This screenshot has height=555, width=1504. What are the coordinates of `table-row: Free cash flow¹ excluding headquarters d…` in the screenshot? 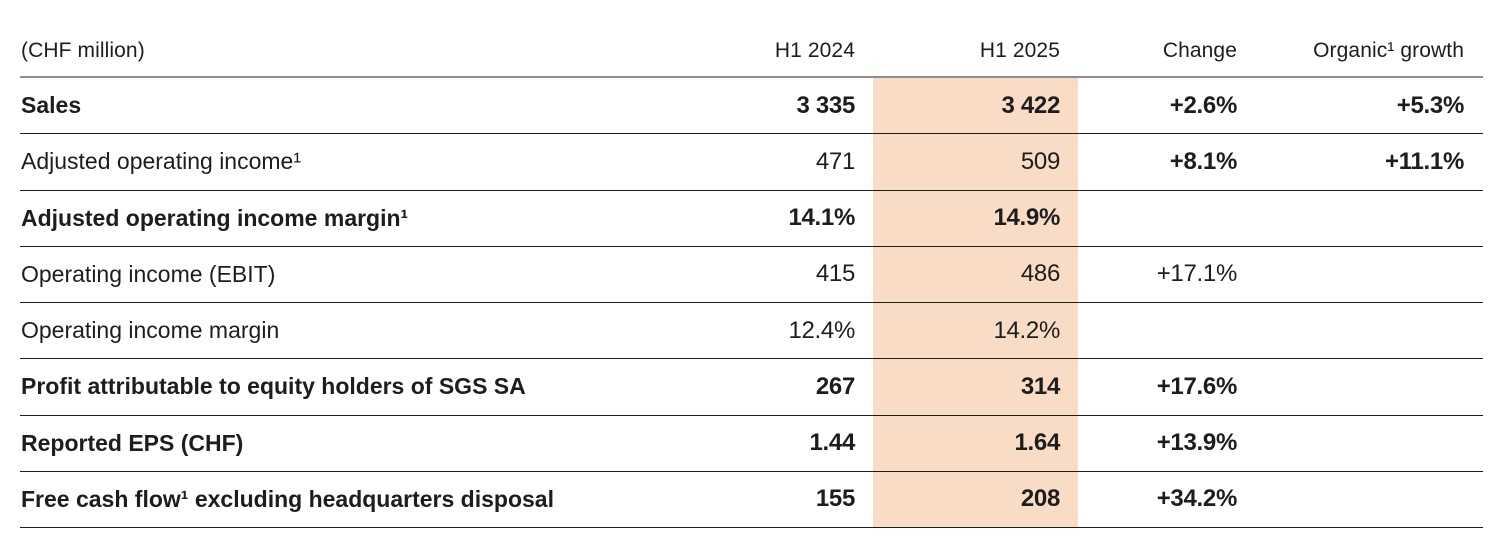 It's located at (751, 499).